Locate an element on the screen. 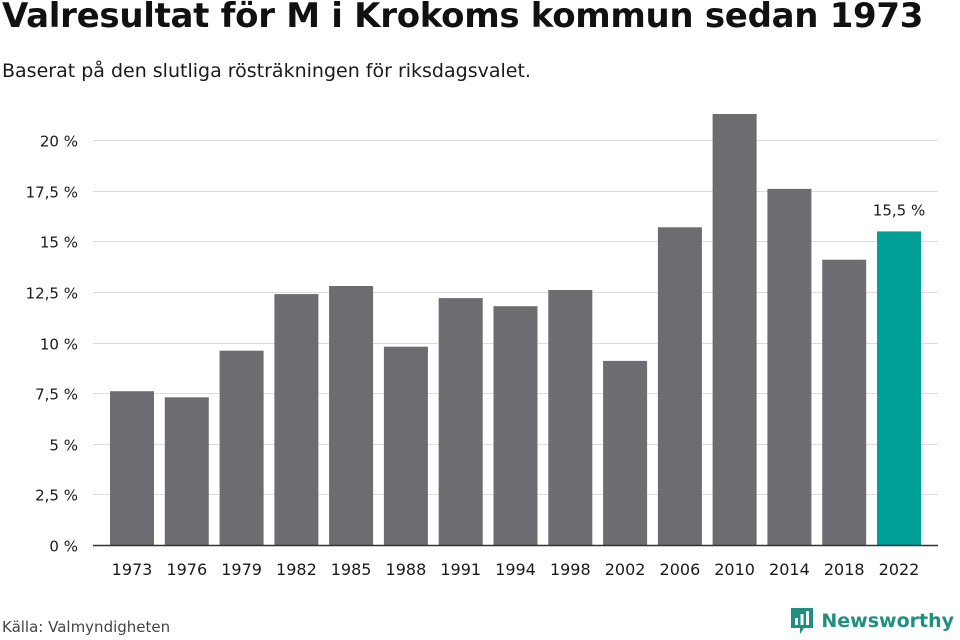  x-tick-label: 2010 is located at coordinates (734, 569).